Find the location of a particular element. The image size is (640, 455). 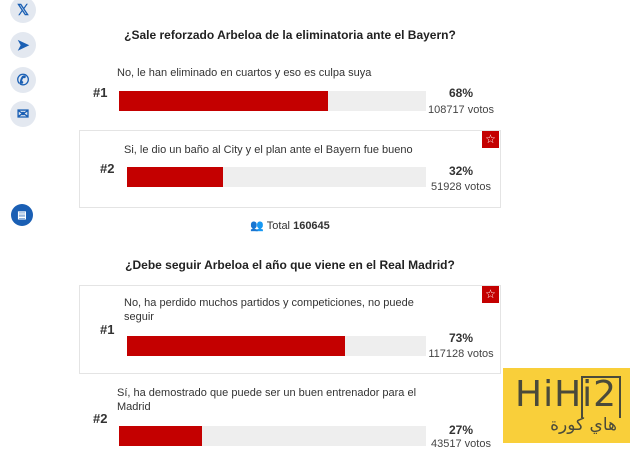

total-value: 160645 is located at coordinates (311, 226).